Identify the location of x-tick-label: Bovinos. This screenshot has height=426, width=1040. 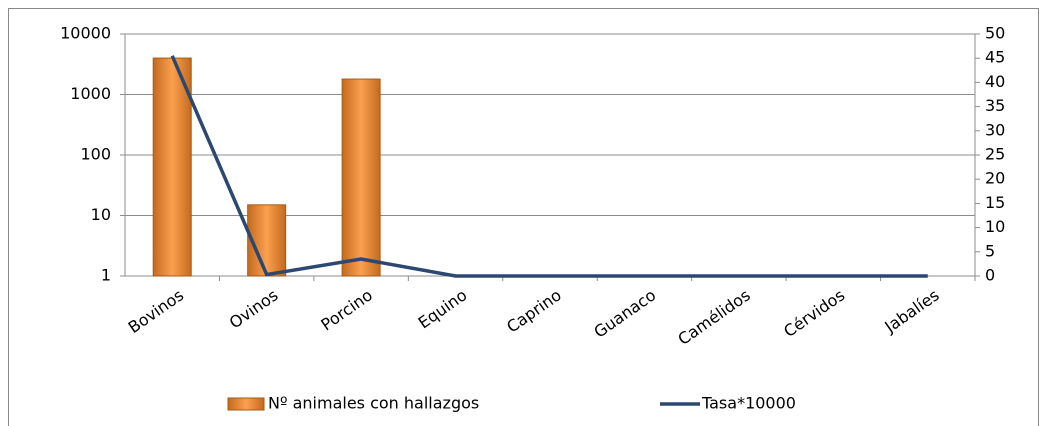
(156, 311).